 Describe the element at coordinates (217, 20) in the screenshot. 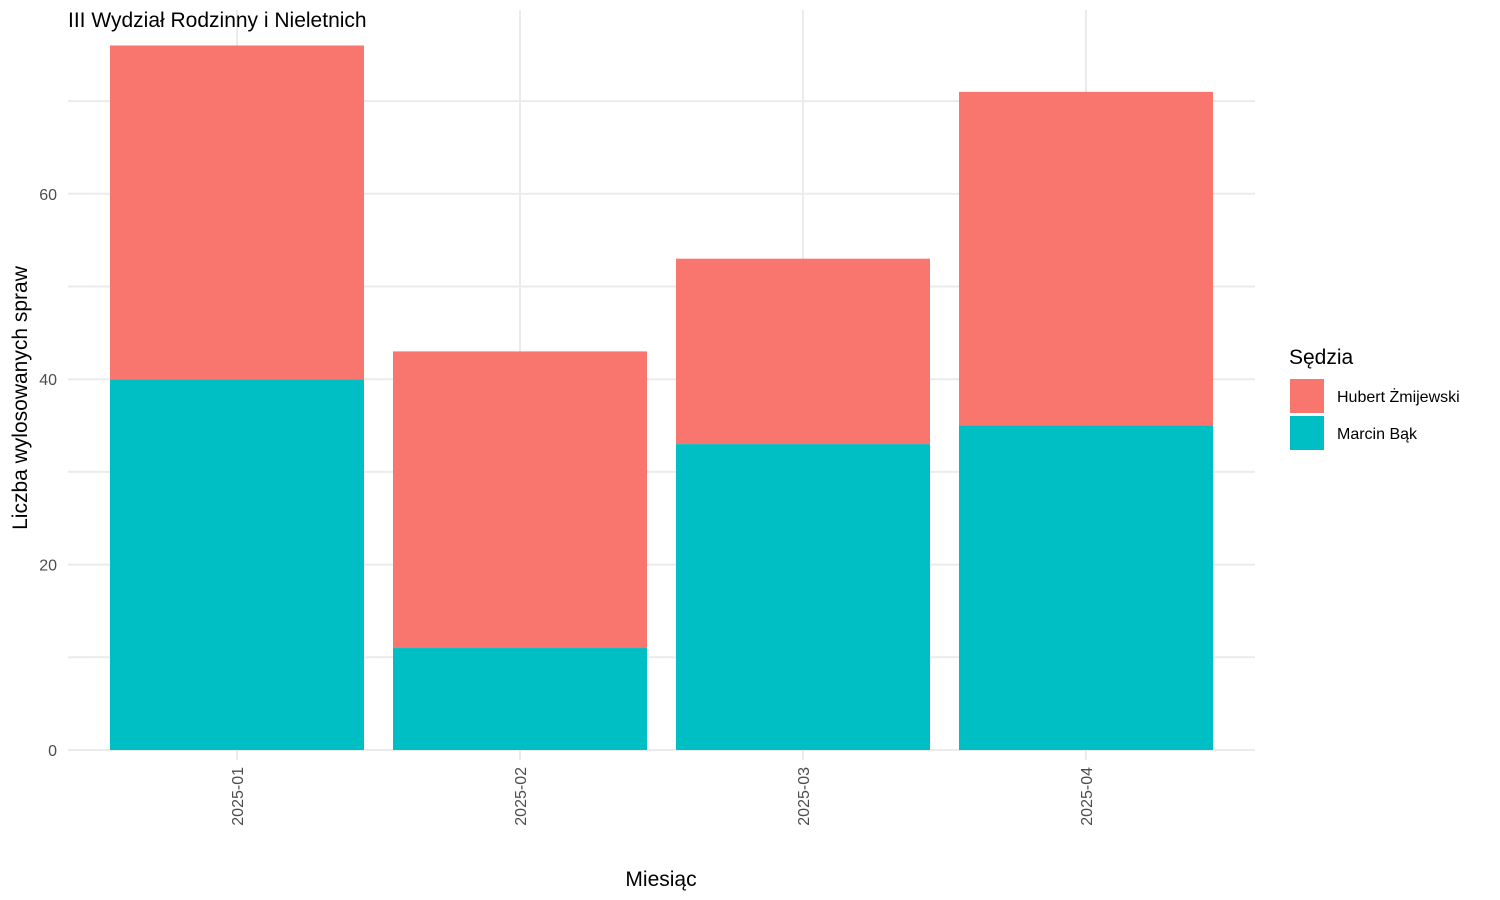

I see `chart-title: III Wydział Rodzinny i Nieletnich` at that location.